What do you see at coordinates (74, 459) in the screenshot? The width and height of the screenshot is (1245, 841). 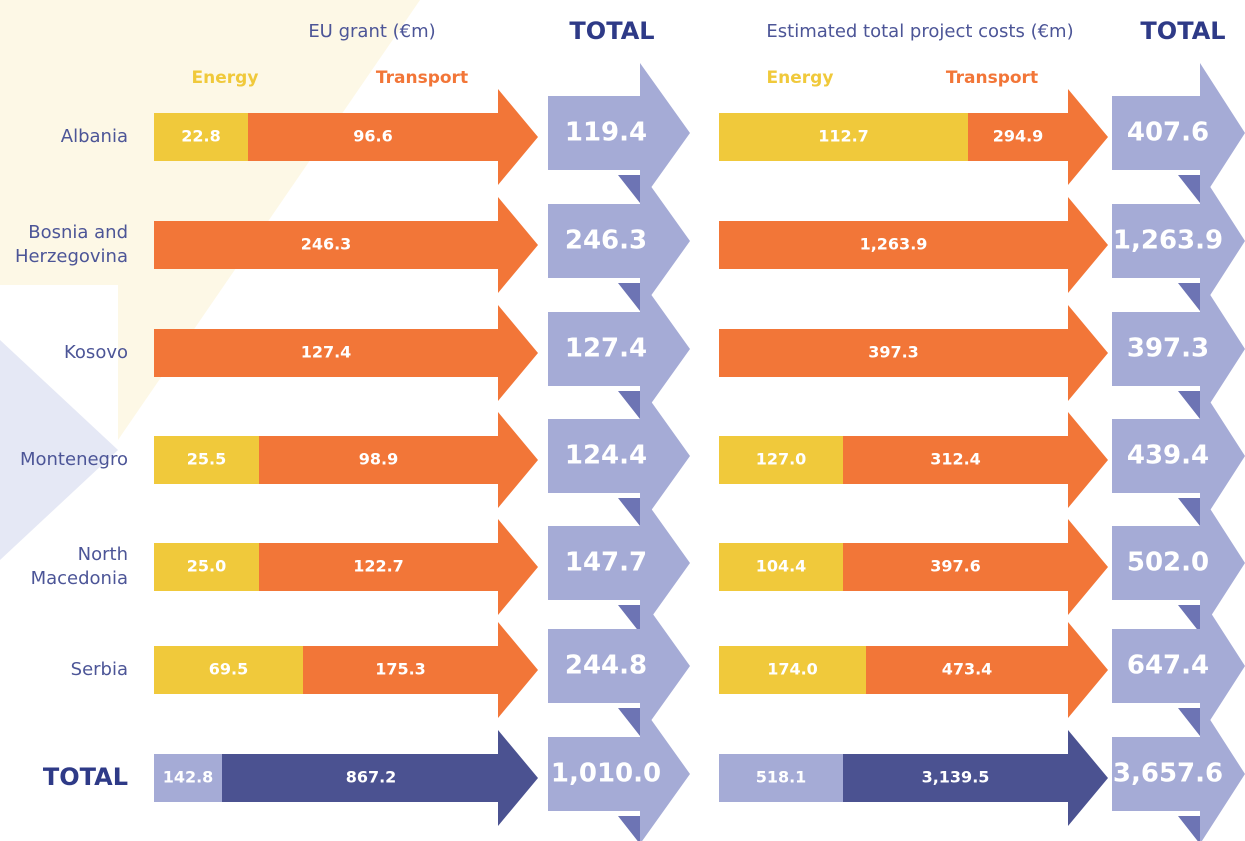 I see `country-label: Montenegro` at bounding box center [74, 459].